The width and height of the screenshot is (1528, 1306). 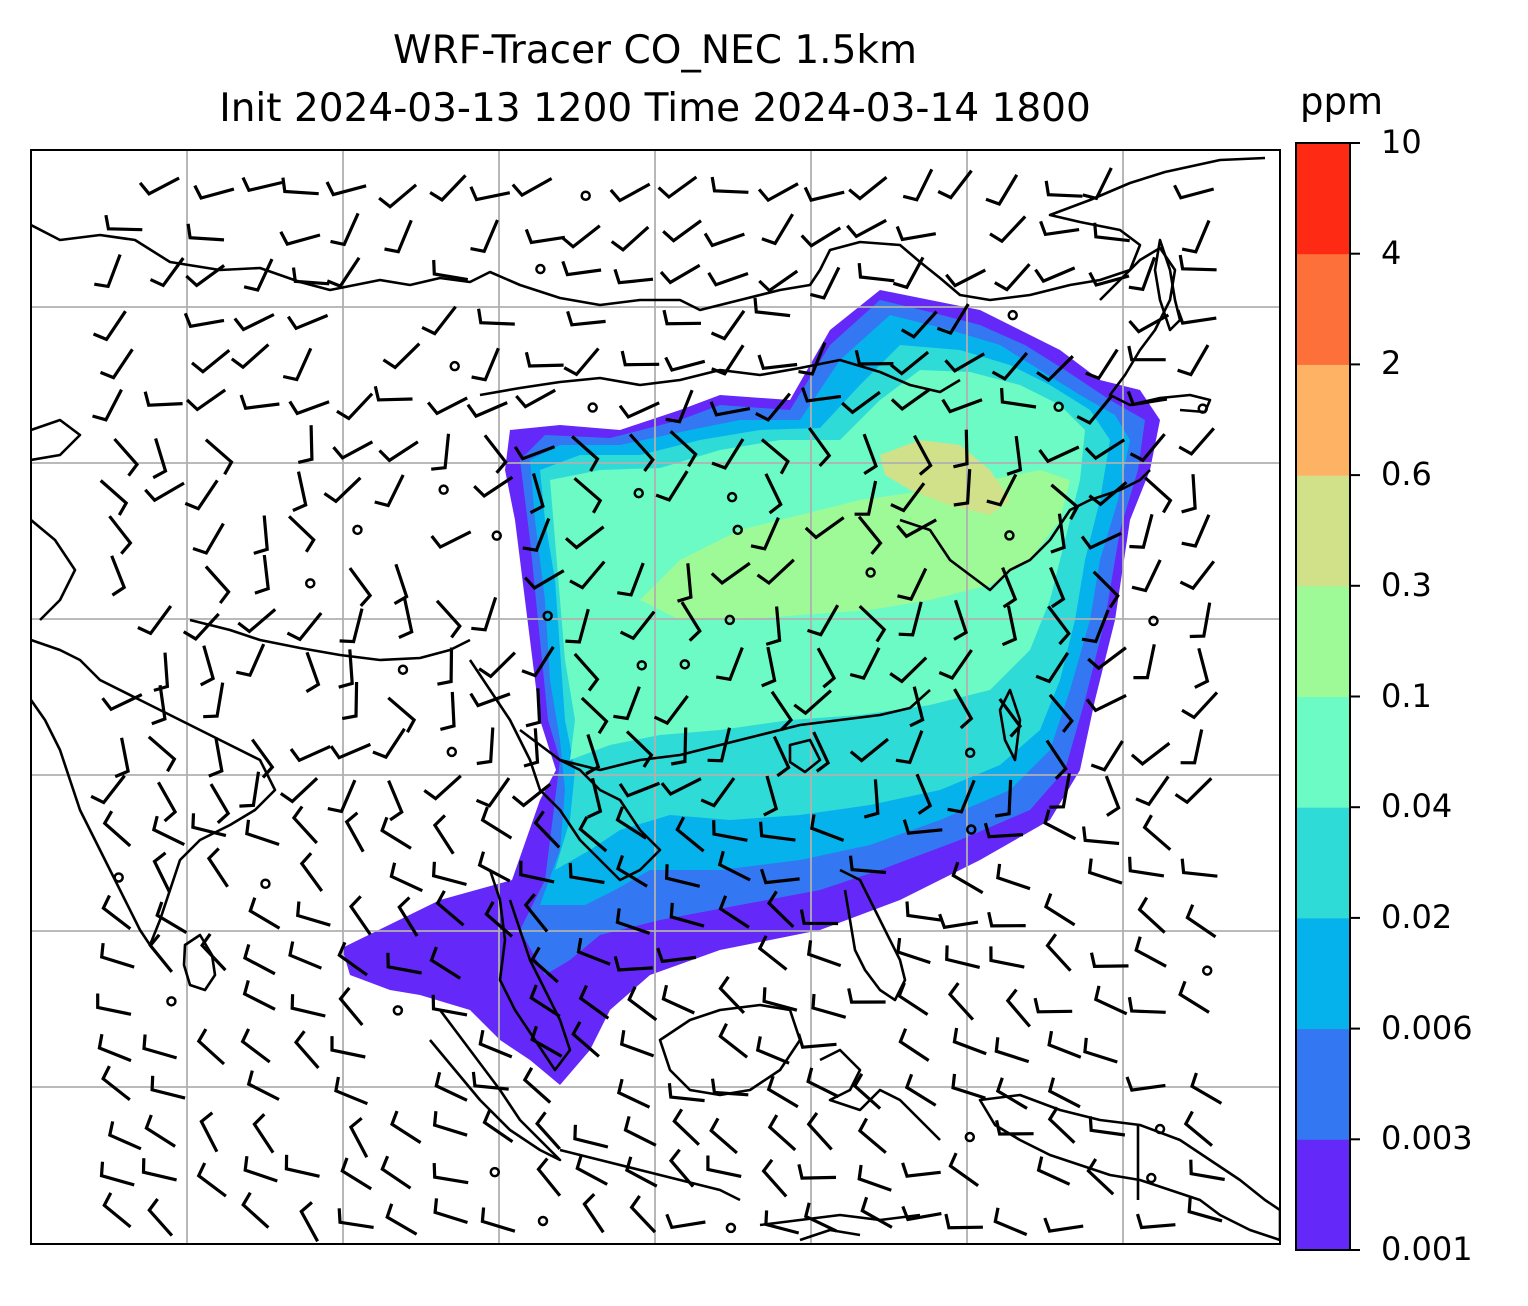 I want to click on colorbar, so click(x=1327, y=696).